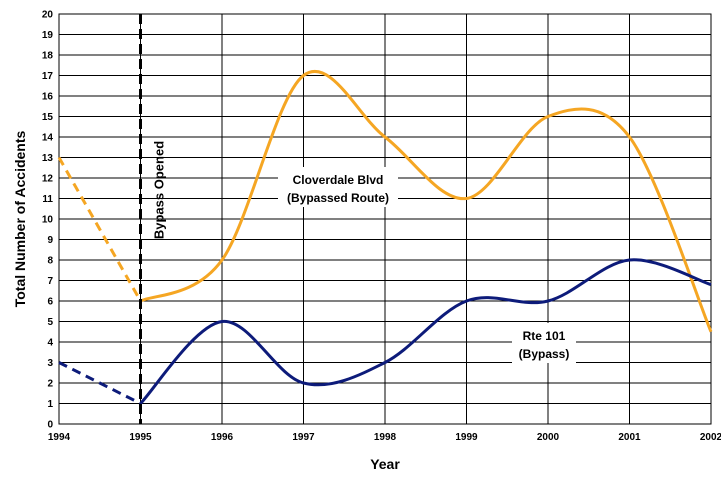  What do you see at coordinates (466, 437) in the screenshot?
I see `x-tick-label: 1999` at bounding box center [466, 437].